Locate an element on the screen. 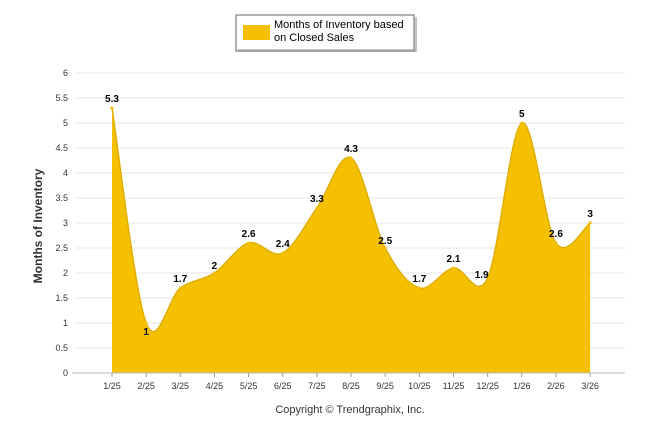 The image size is (646, 434). legend-shadow-right is located at coordinates (415, 34).